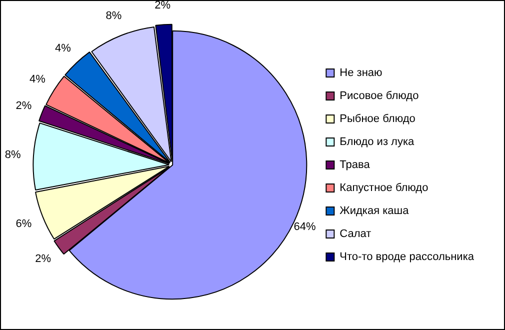 The image size is (505, 330). Describe the element at coordinates (407, 257) in the screenshot. I see `legend-label: Что-то вроде рассольника` at that location.